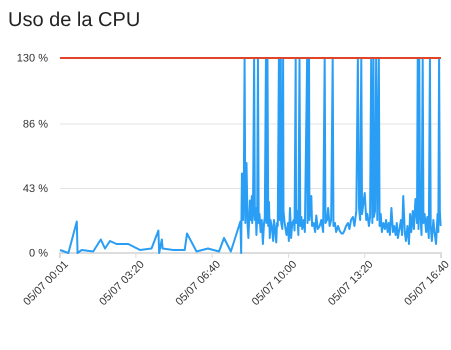 Image resolution: width=451 pixels, height=350 pixels. I want to click on chart-title: Uso de la CPU, so click(74, 20).